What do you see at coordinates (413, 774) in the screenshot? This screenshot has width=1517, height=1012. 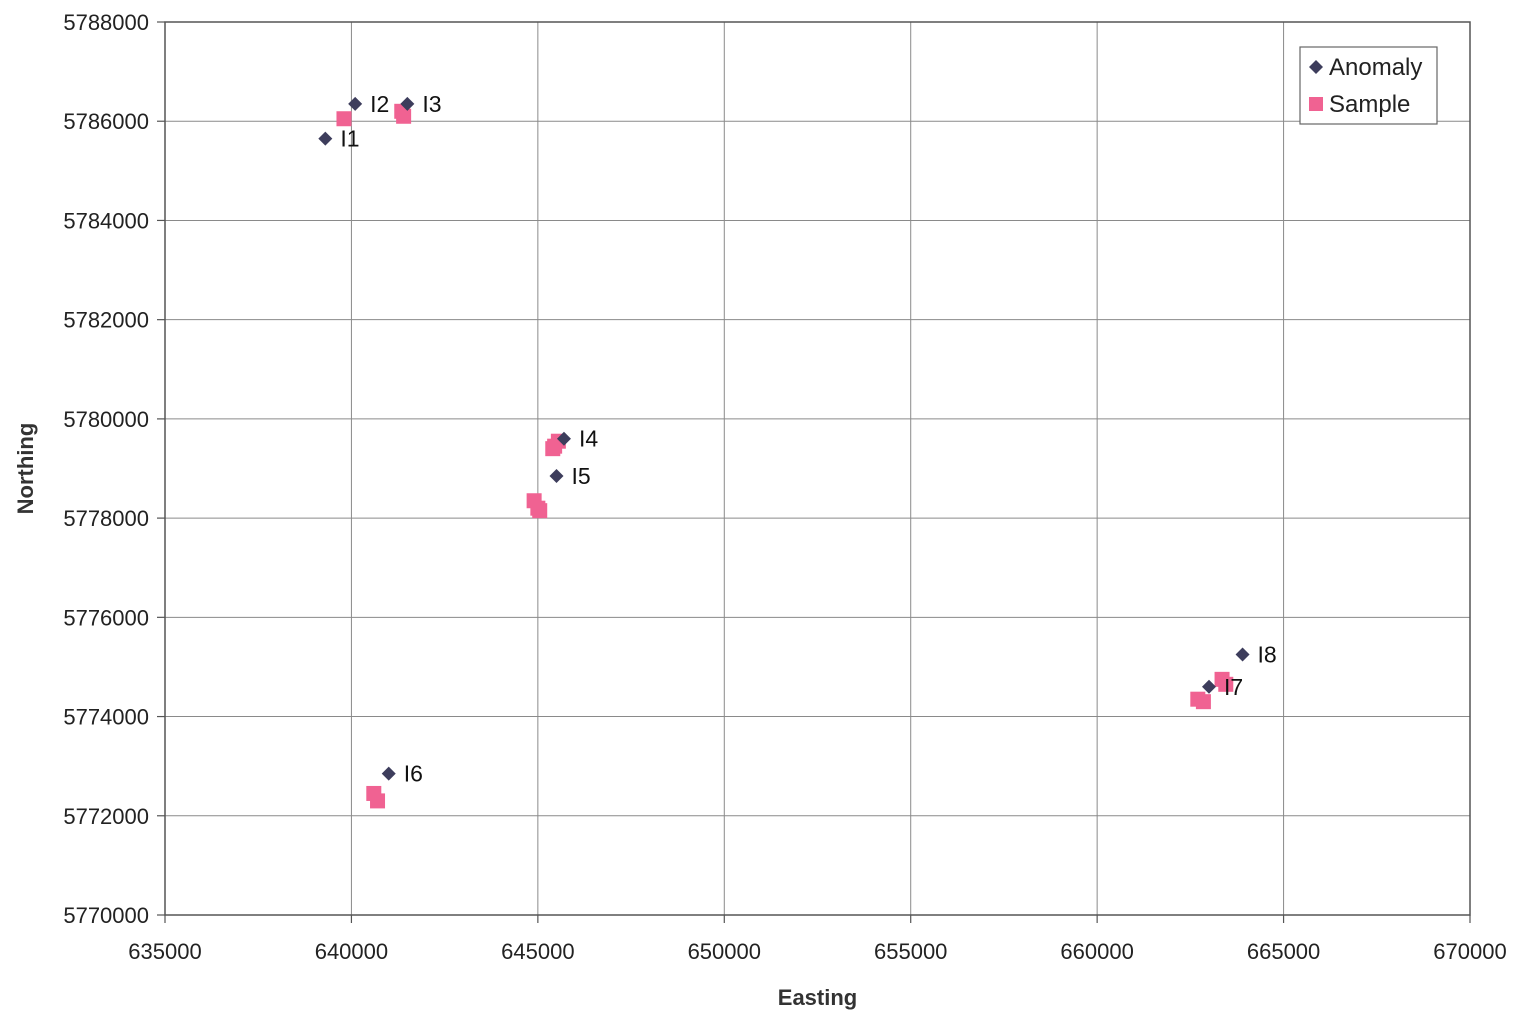 I see `anomaly-point-label: I6` at bounding box center [413, 774].